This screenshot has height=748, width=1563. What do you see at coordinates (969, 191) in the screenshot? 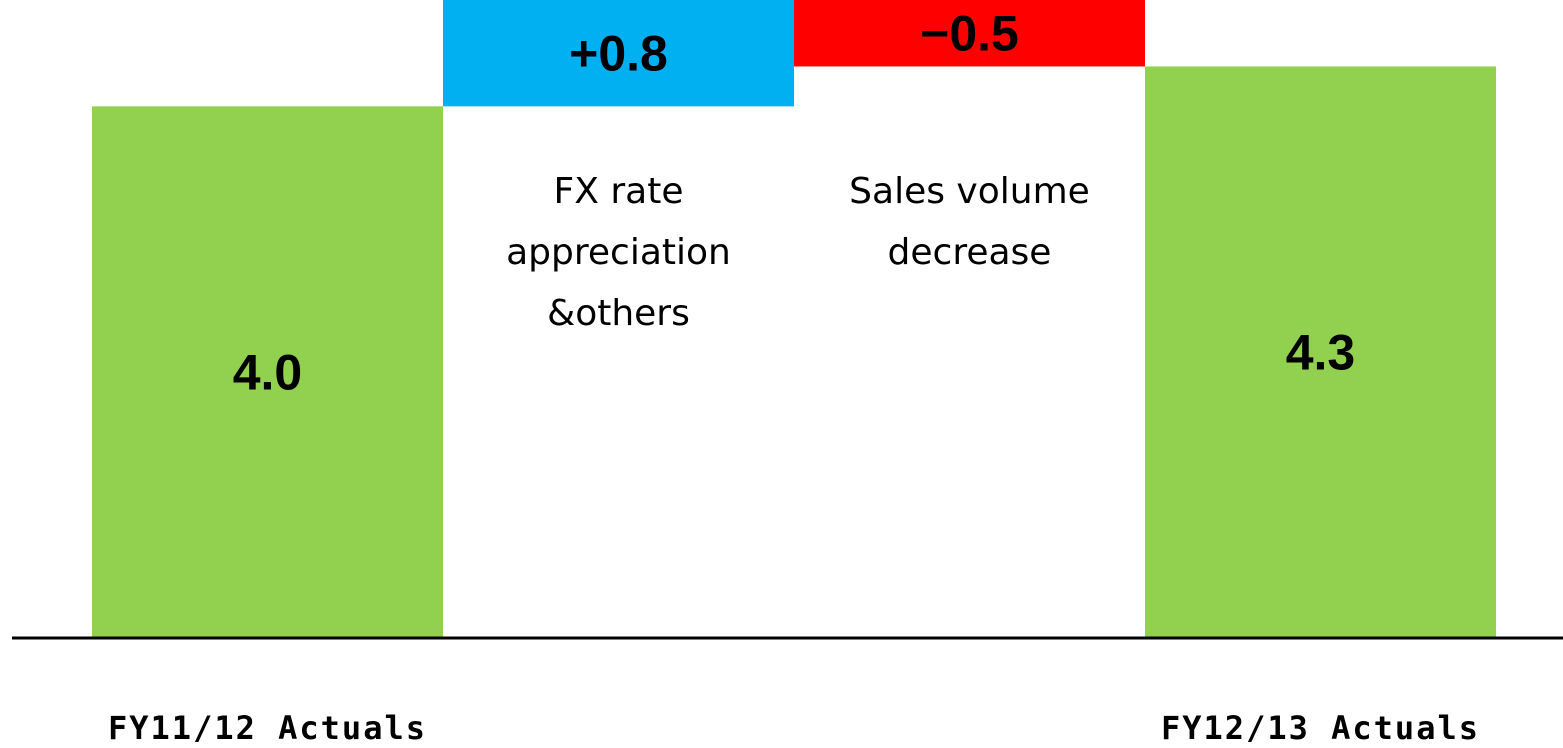
I see `annotation: Sales volume` at bounding box center [969, 191].